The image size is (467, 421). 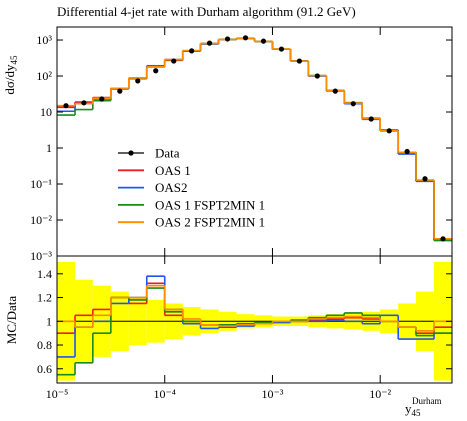 I want to click on y-tick-label: 1.2, so click(x=44, y=298).